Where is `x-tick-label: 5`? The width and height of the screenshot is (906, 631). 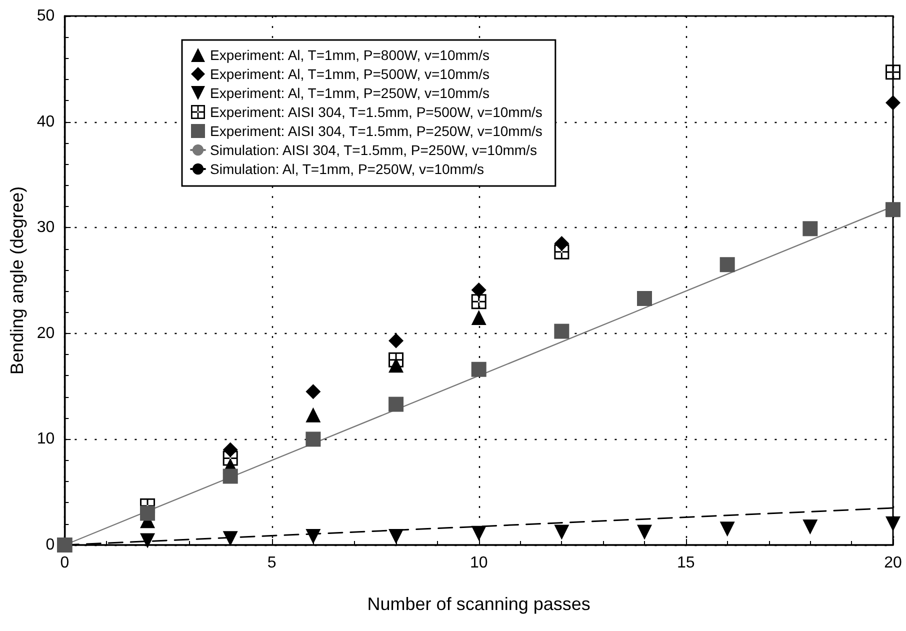
x-tick-label: 5 is located at coordinates (271, 563).